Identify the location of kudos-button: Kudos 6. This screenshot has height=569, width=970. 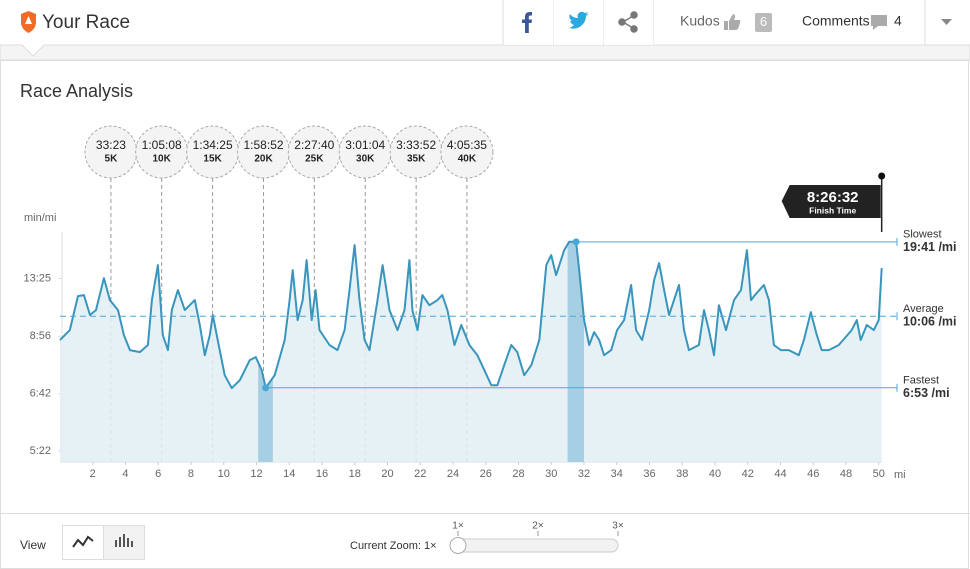
(726, 22).